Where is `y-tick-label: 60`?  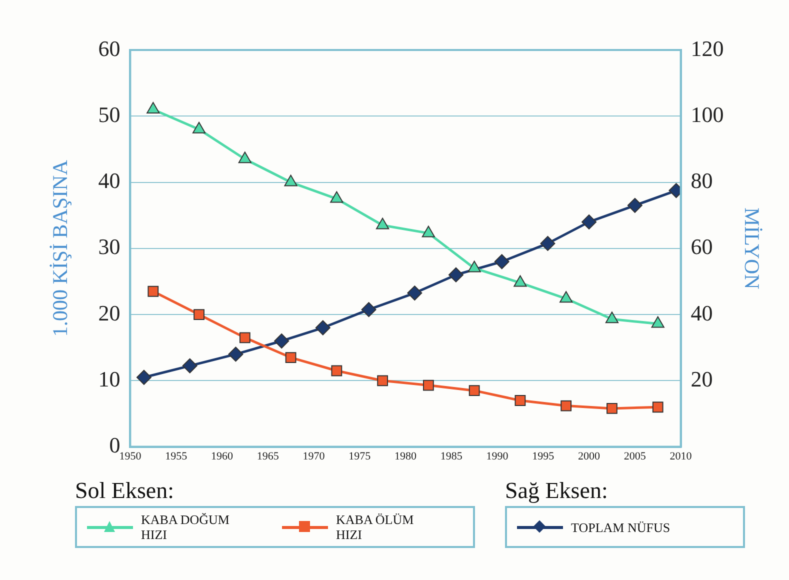 y-tick-label: 60 is located at coordinates (109, 48).